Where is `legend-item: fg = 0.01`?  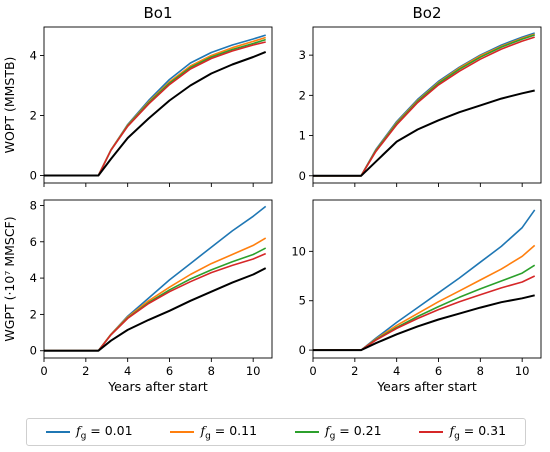
legend-item: fg = 0.01 is located at coordinates (89, 432).